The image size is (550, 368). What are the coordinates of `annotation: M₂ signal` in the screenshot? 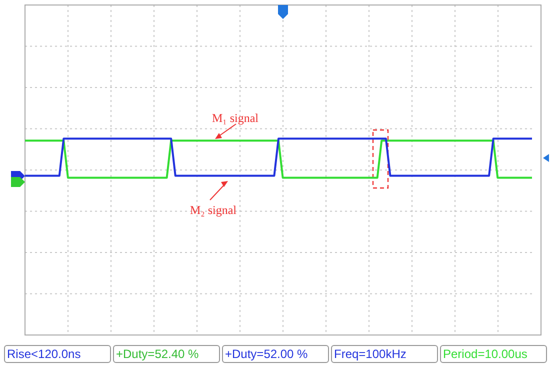 It's located at (214, 210).